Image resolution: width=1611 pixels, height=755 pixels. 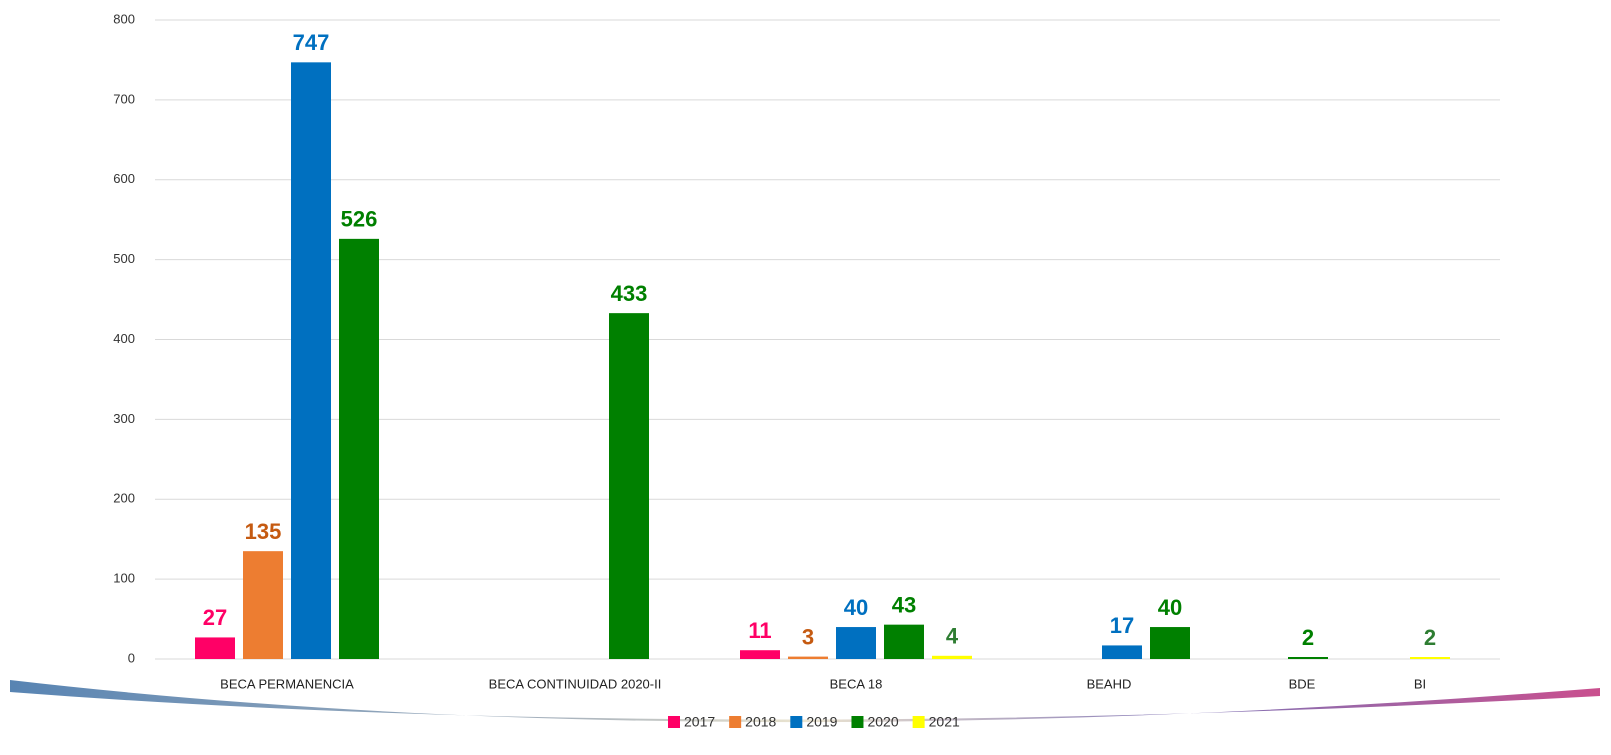 What do you see at coordinates (808, 636) in the screenshot?
I see `value-label: 3` at bounding box center [808, 636].